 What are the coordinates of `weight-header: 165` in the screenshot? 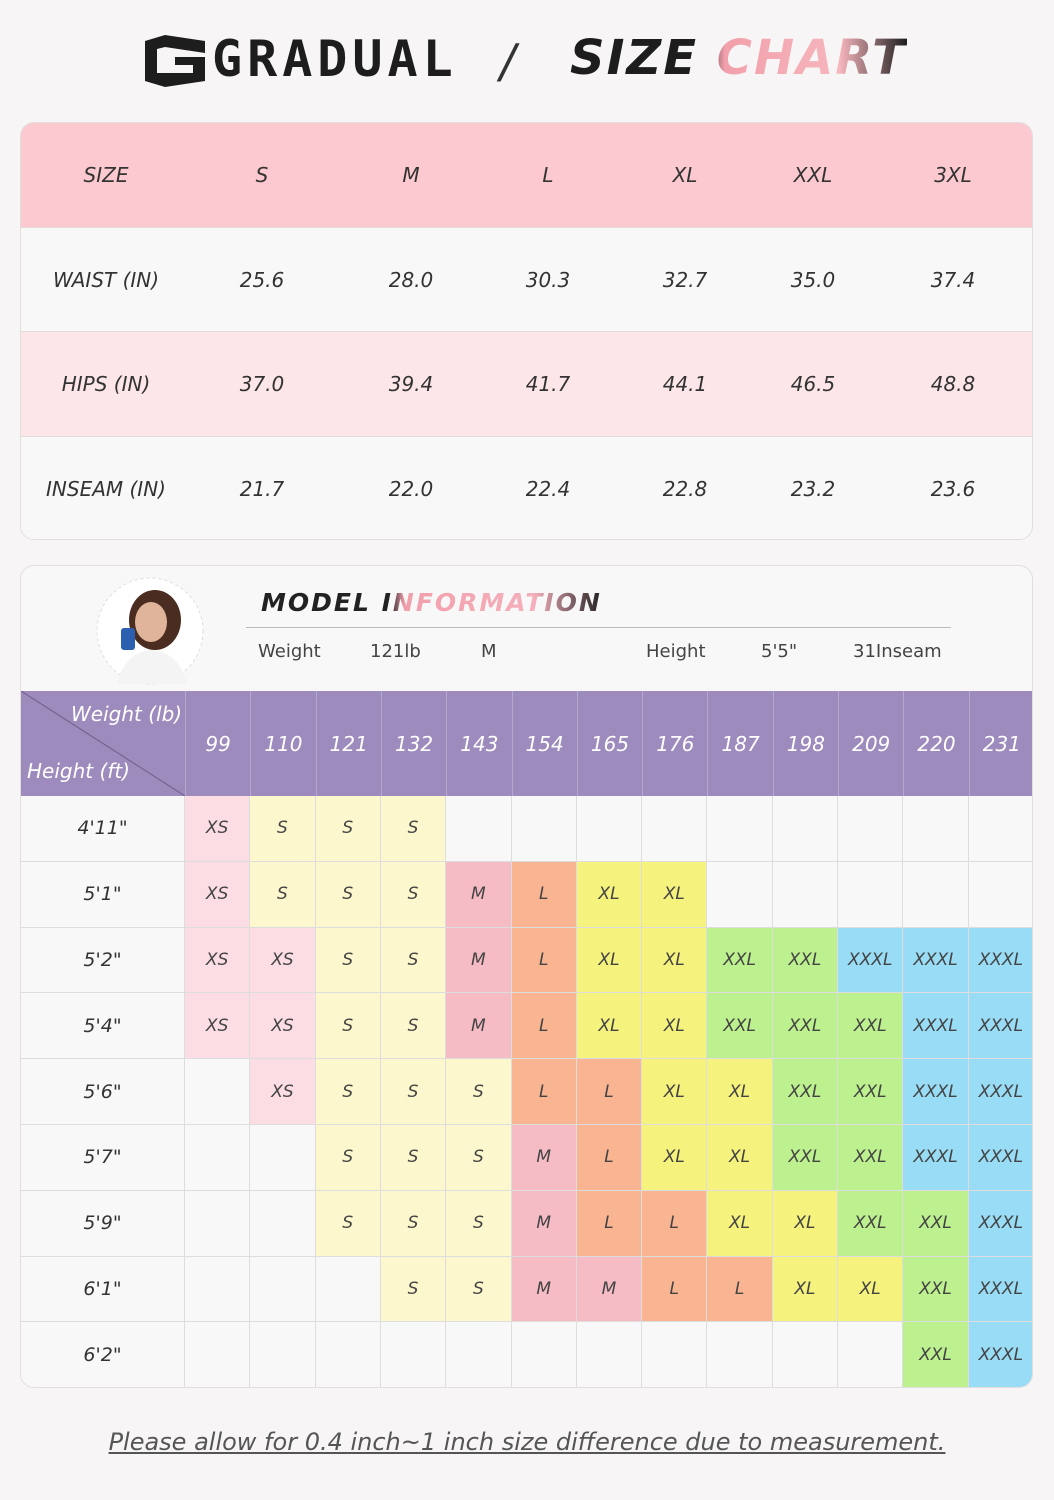 It's located at (609, 743).